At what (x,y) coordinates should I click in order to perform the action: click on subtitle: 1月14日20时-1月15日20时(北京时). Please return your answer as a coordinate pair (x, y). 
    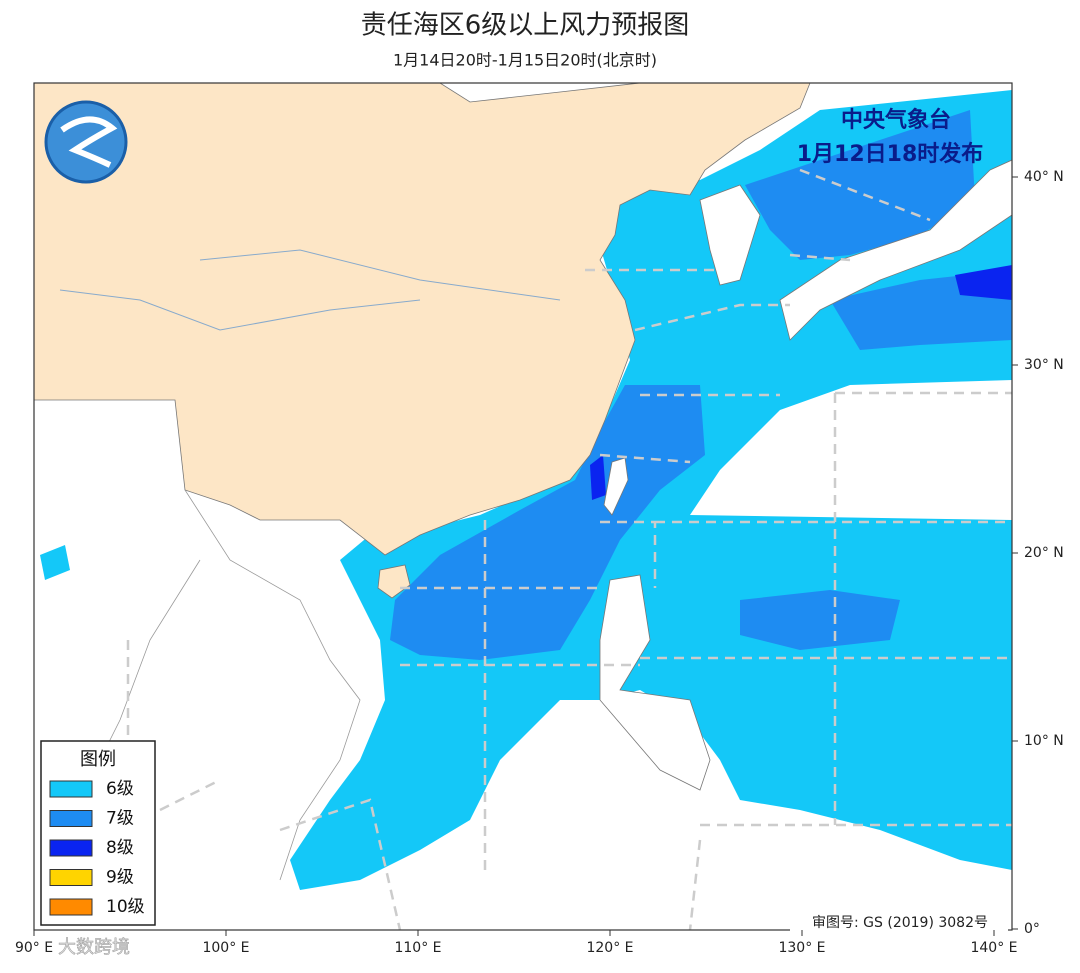
    Looking at the image, I should click on (525, 60).